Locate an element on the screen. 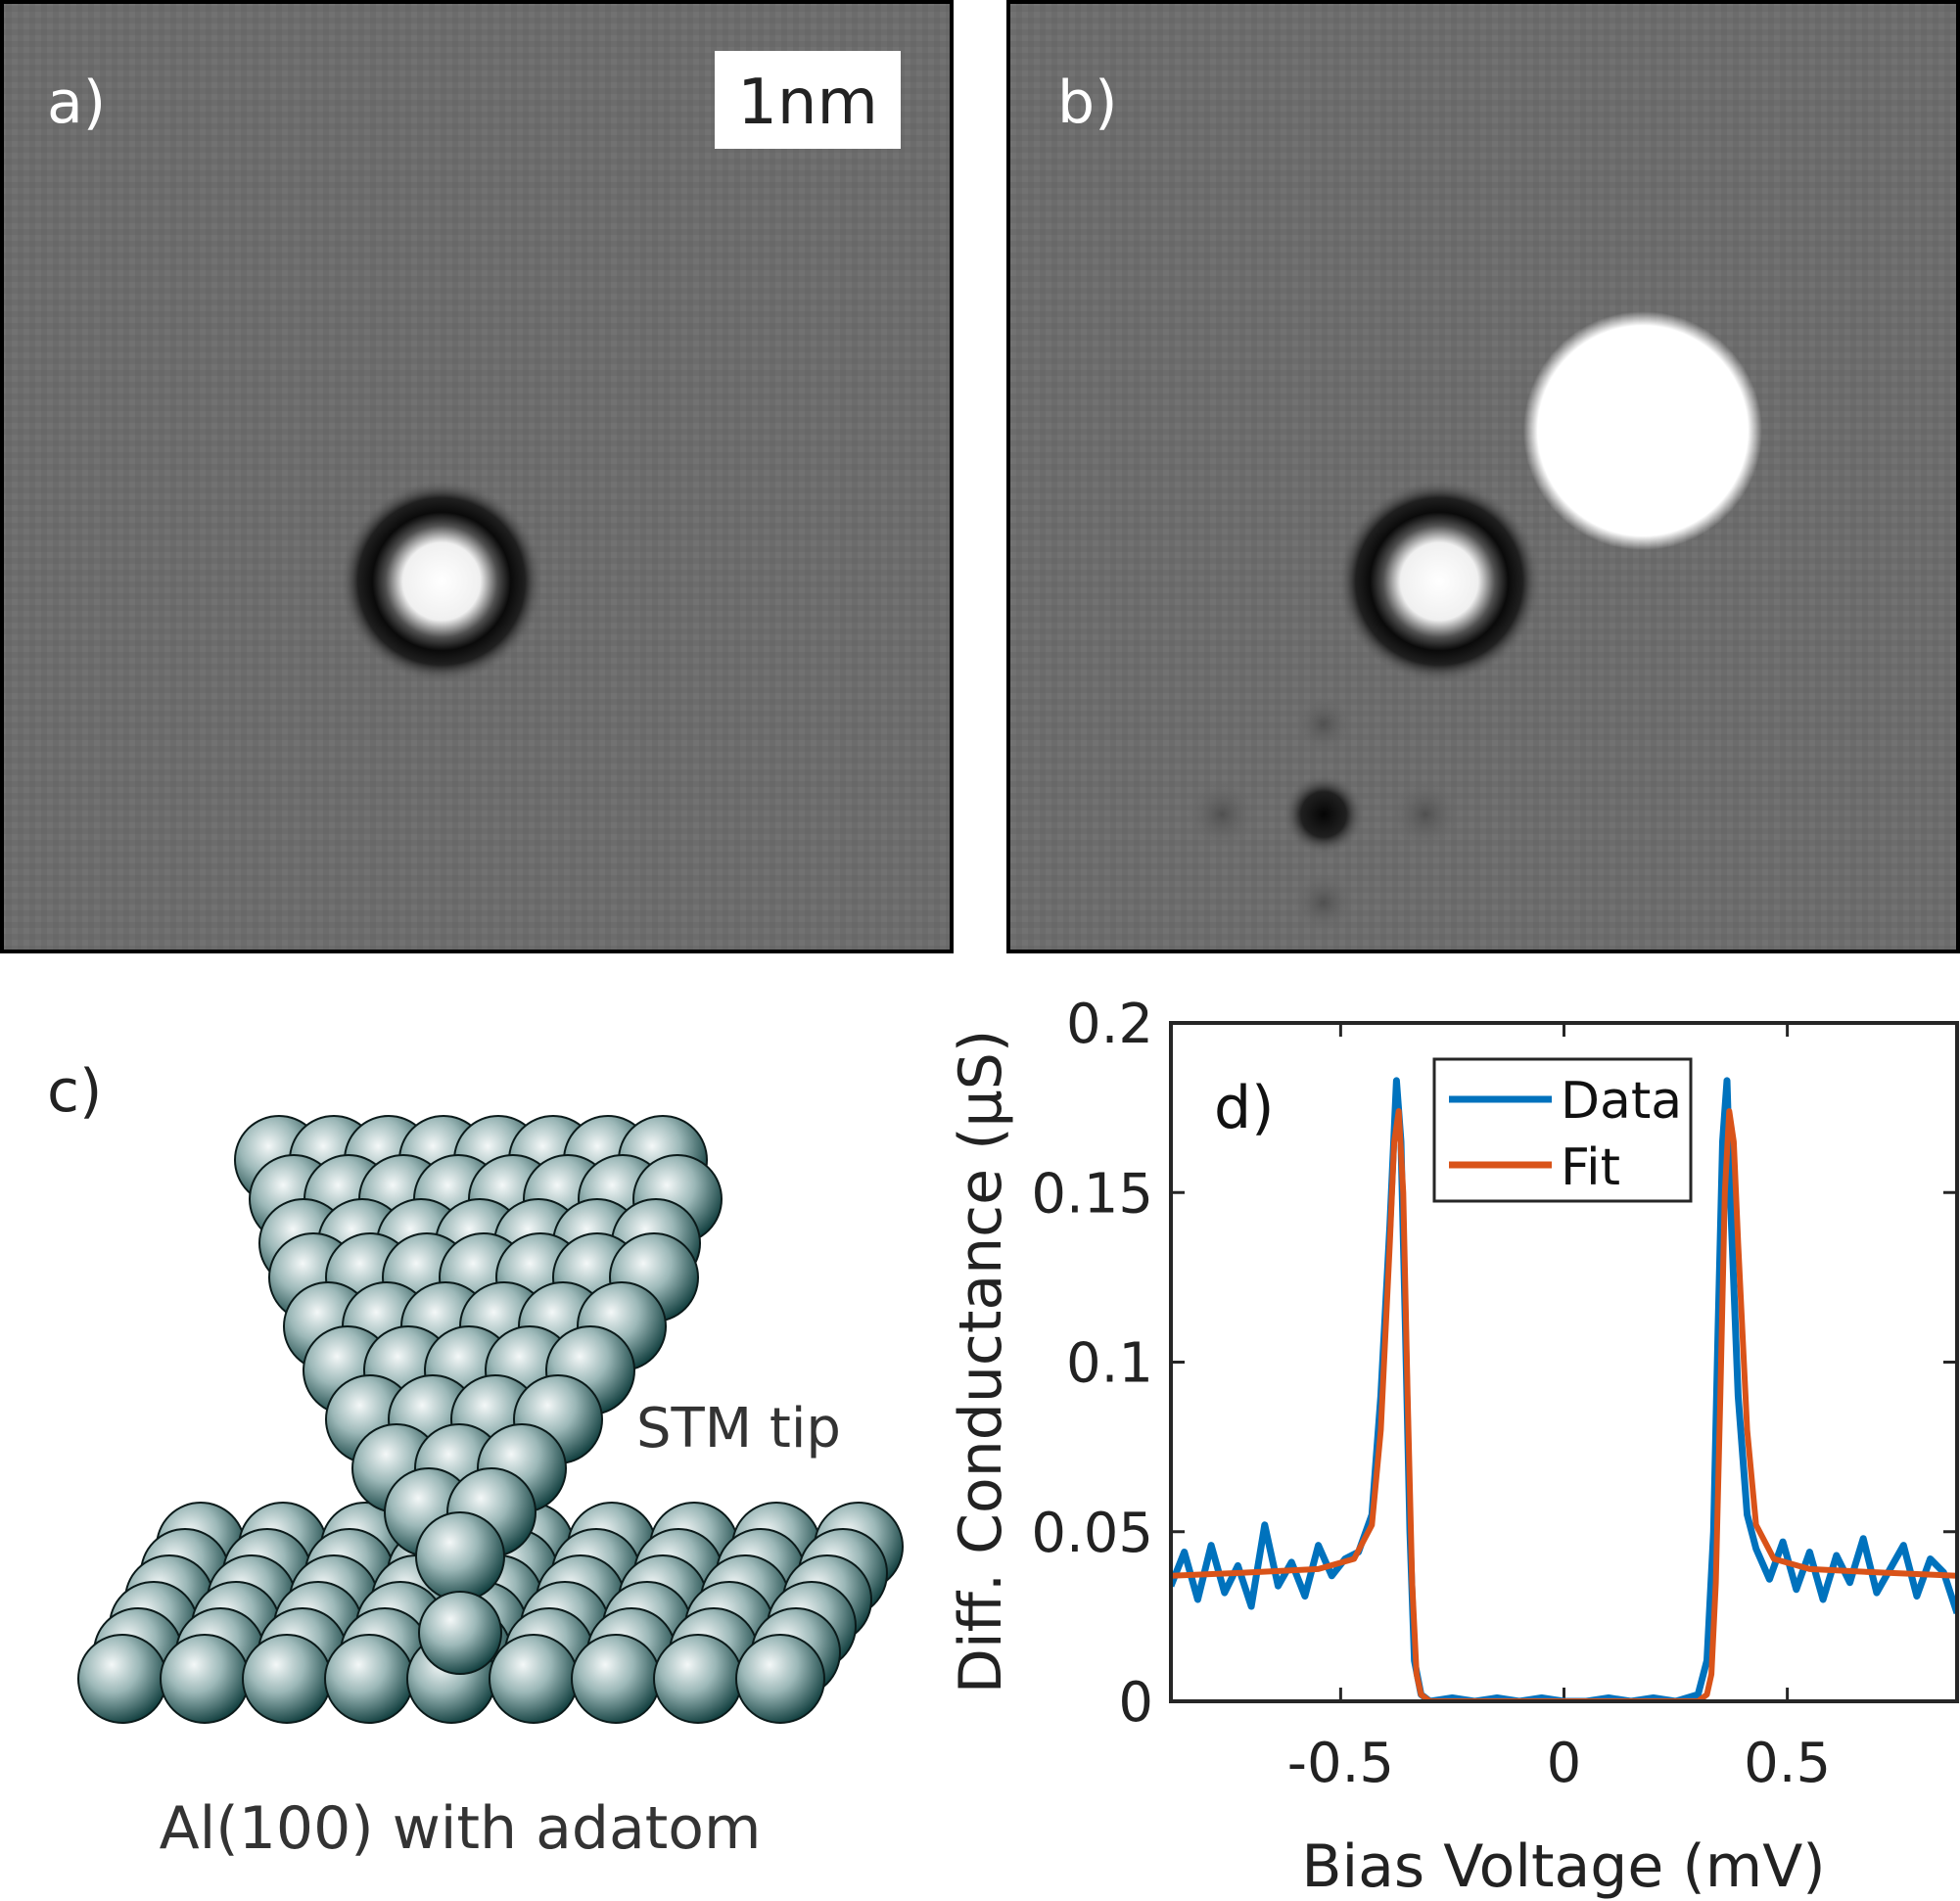  tip-label: STM tip is located at coordinates (738, 1429).